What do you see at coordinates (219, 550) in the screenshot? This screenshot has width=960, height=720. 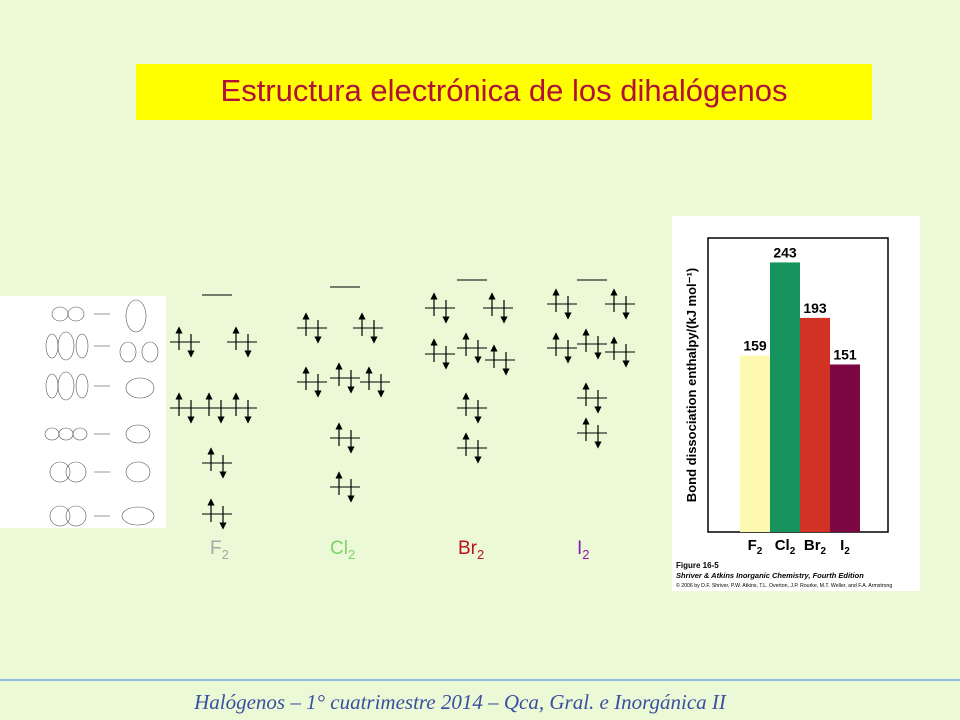 I see `molecule-label-f2: F2` at bounding box center [219, 550].